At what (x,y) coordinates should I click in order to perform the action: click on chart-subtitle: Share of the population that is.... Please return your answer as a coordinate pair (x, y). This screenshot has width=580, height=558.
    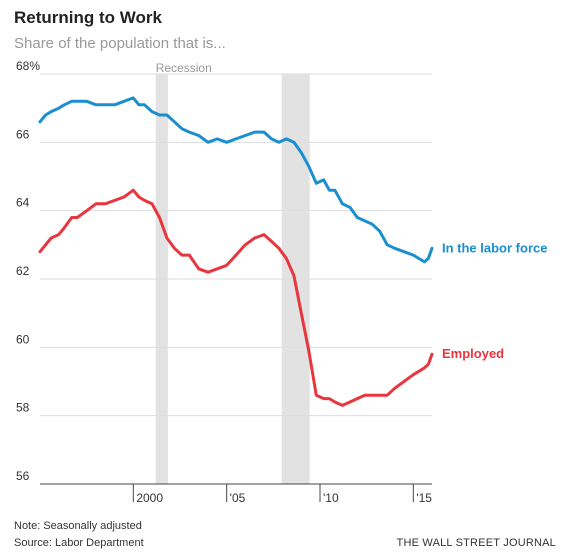
    Looking at the image, I should click on (120, 43).